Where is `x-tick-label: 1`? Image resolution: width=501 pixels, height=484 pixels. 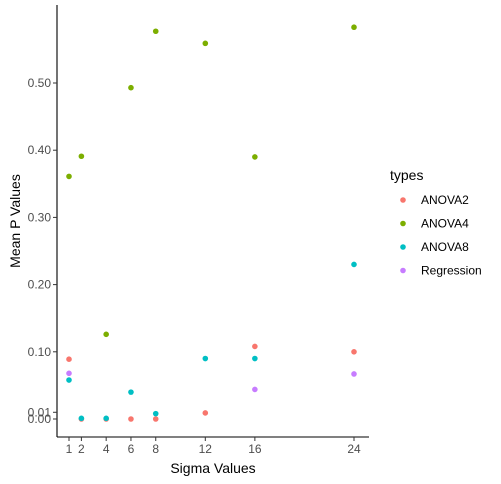 x-tick-label: 1 is located at coordinates (69, 449).